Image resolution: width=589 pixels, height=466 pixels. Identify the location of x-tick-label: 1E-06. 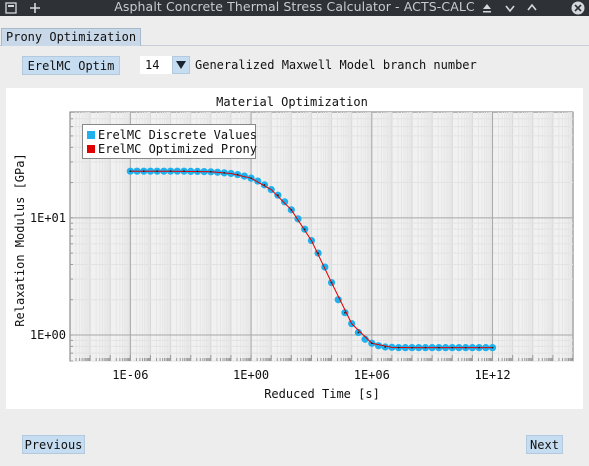
(130, 375).